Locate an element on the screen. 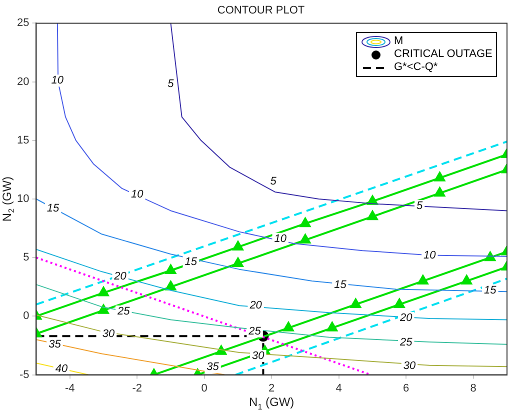  x-tick-label: -2 is located at coordinates (137, 388).